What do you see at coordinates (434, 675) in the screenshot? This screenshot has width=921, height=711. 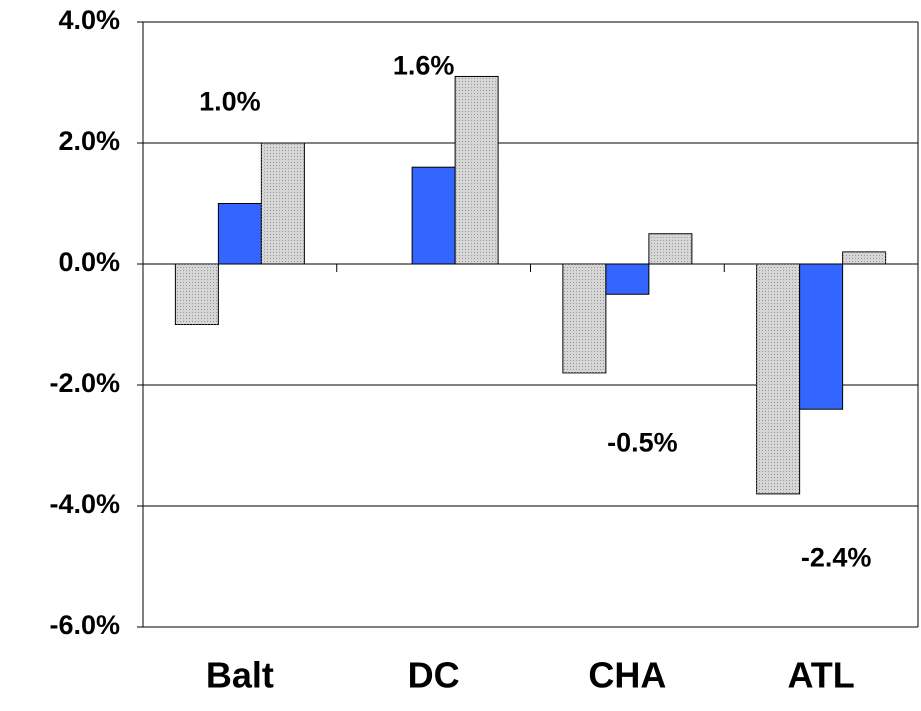 I see `x-tick-label: DC` at bounding box center [434, 675].